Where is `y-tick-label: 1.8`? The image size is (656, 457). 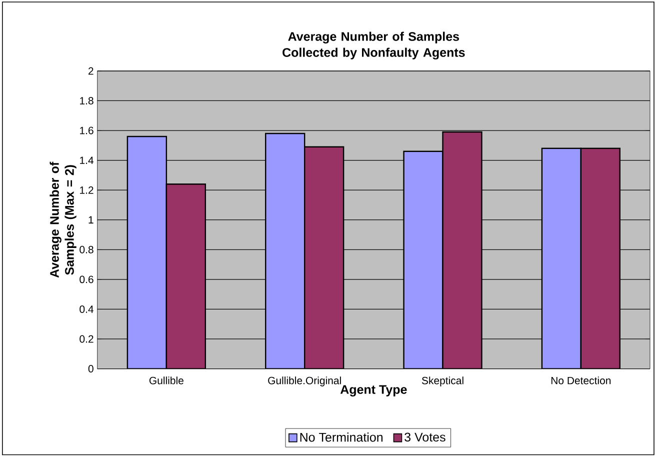
y-tick-label: 1.8 is located at coordinates (87, 100).